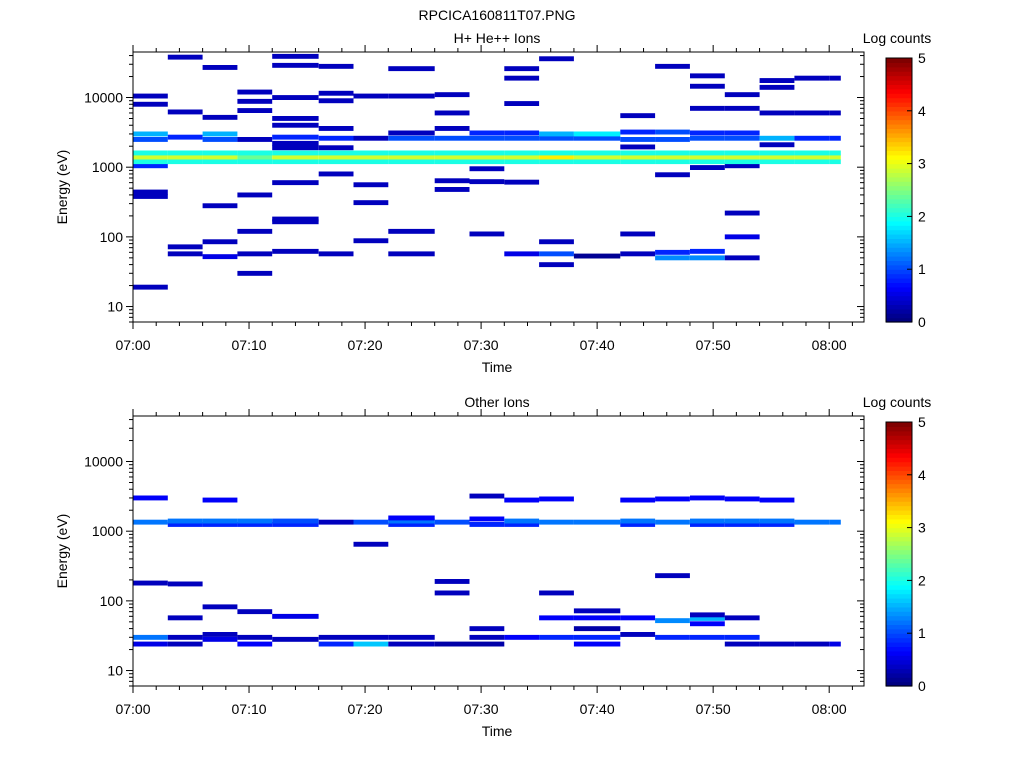  What do you see at coordinates (249, 345) in the screenshot?
I see `x-tick-label: 07:10` at bounding box center [249, 345].